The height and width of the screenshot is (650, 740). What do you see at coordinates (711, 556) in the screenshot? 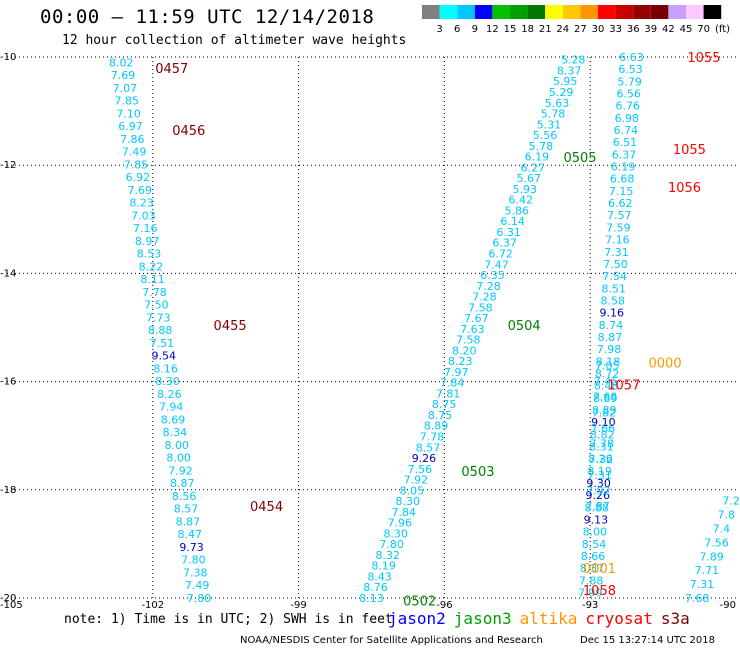
I see `wave-height-value: 7.89` at bounding box center [711, 556].